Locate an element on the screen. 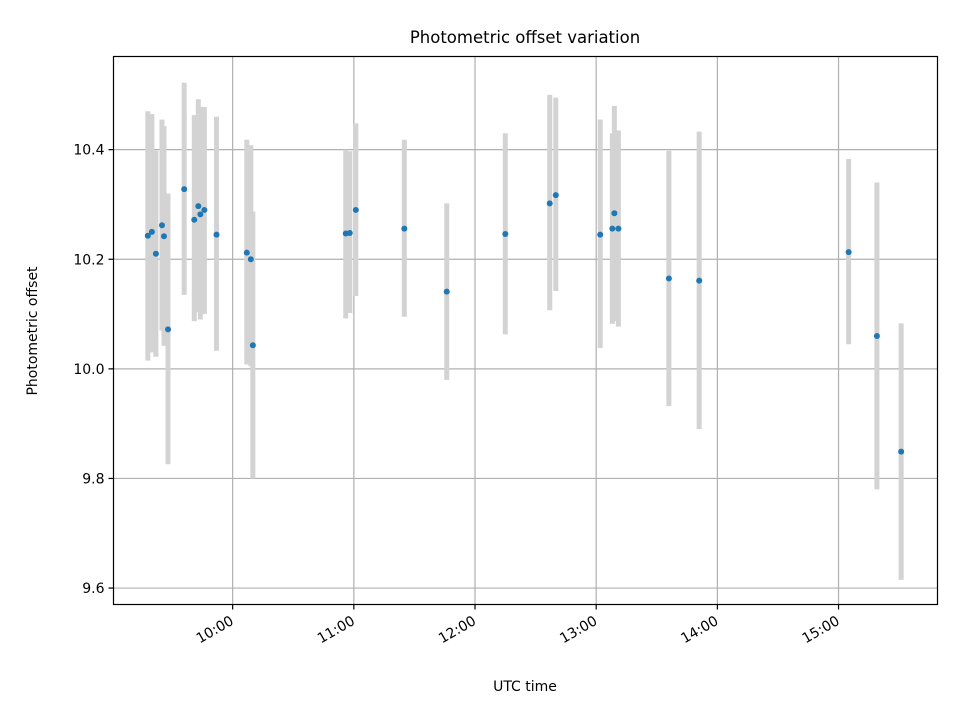 The height and width of the screenshot is (720, 960). chart-title: Photometric offset variation is located at coordinates (525, 37).